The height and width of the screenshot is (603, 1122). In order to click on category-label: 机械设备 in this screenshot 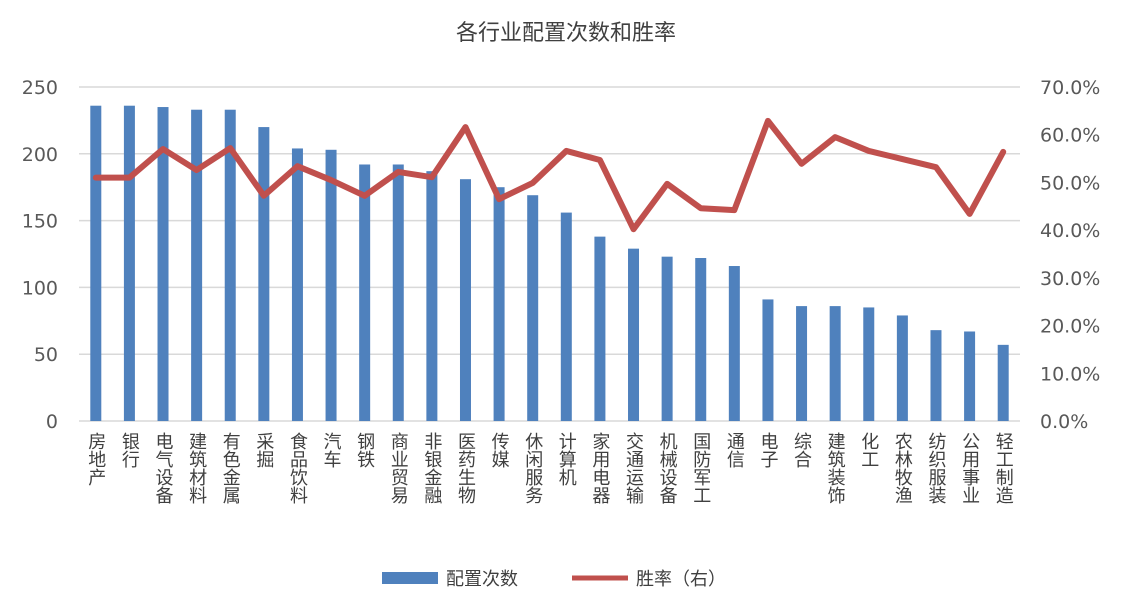, I will do `click(667, 468)`.